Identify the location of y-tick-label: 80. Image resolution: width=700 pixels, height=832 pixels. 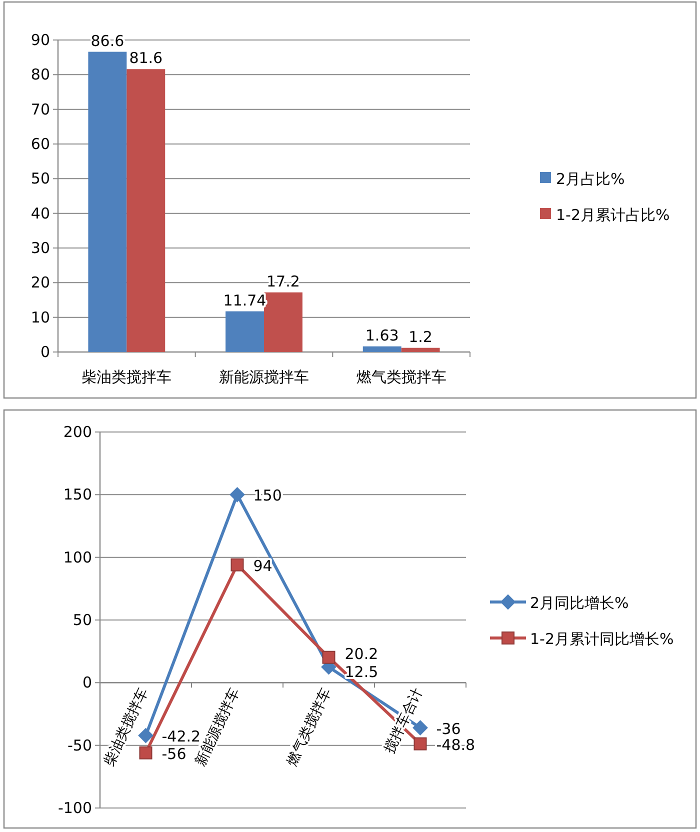
(40, 75).